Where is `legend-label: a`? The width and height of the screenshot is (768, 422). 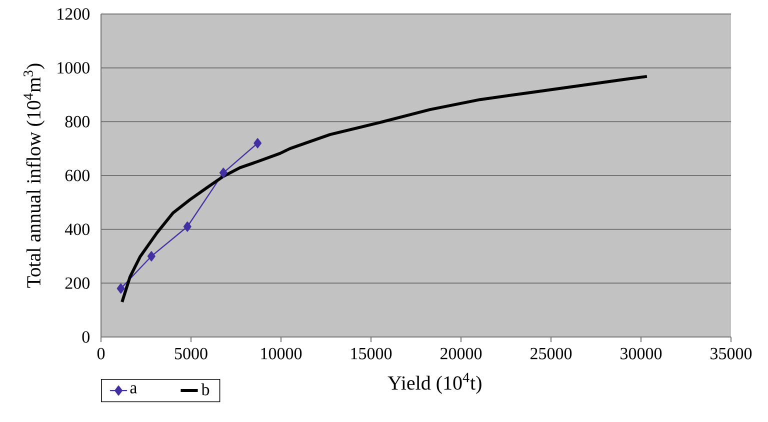 legend-label: a is located at coordinates (133, 389).